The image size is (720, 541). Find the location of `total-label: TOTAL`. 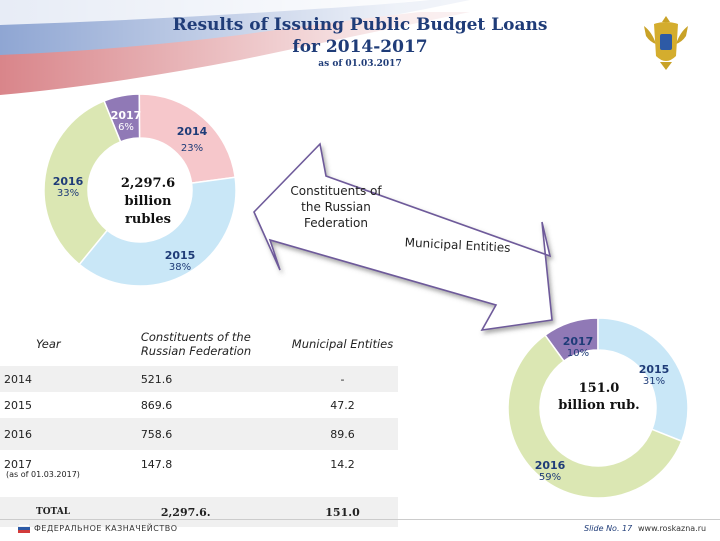

total-label: TOTAL is located at coordinates (65, 512).